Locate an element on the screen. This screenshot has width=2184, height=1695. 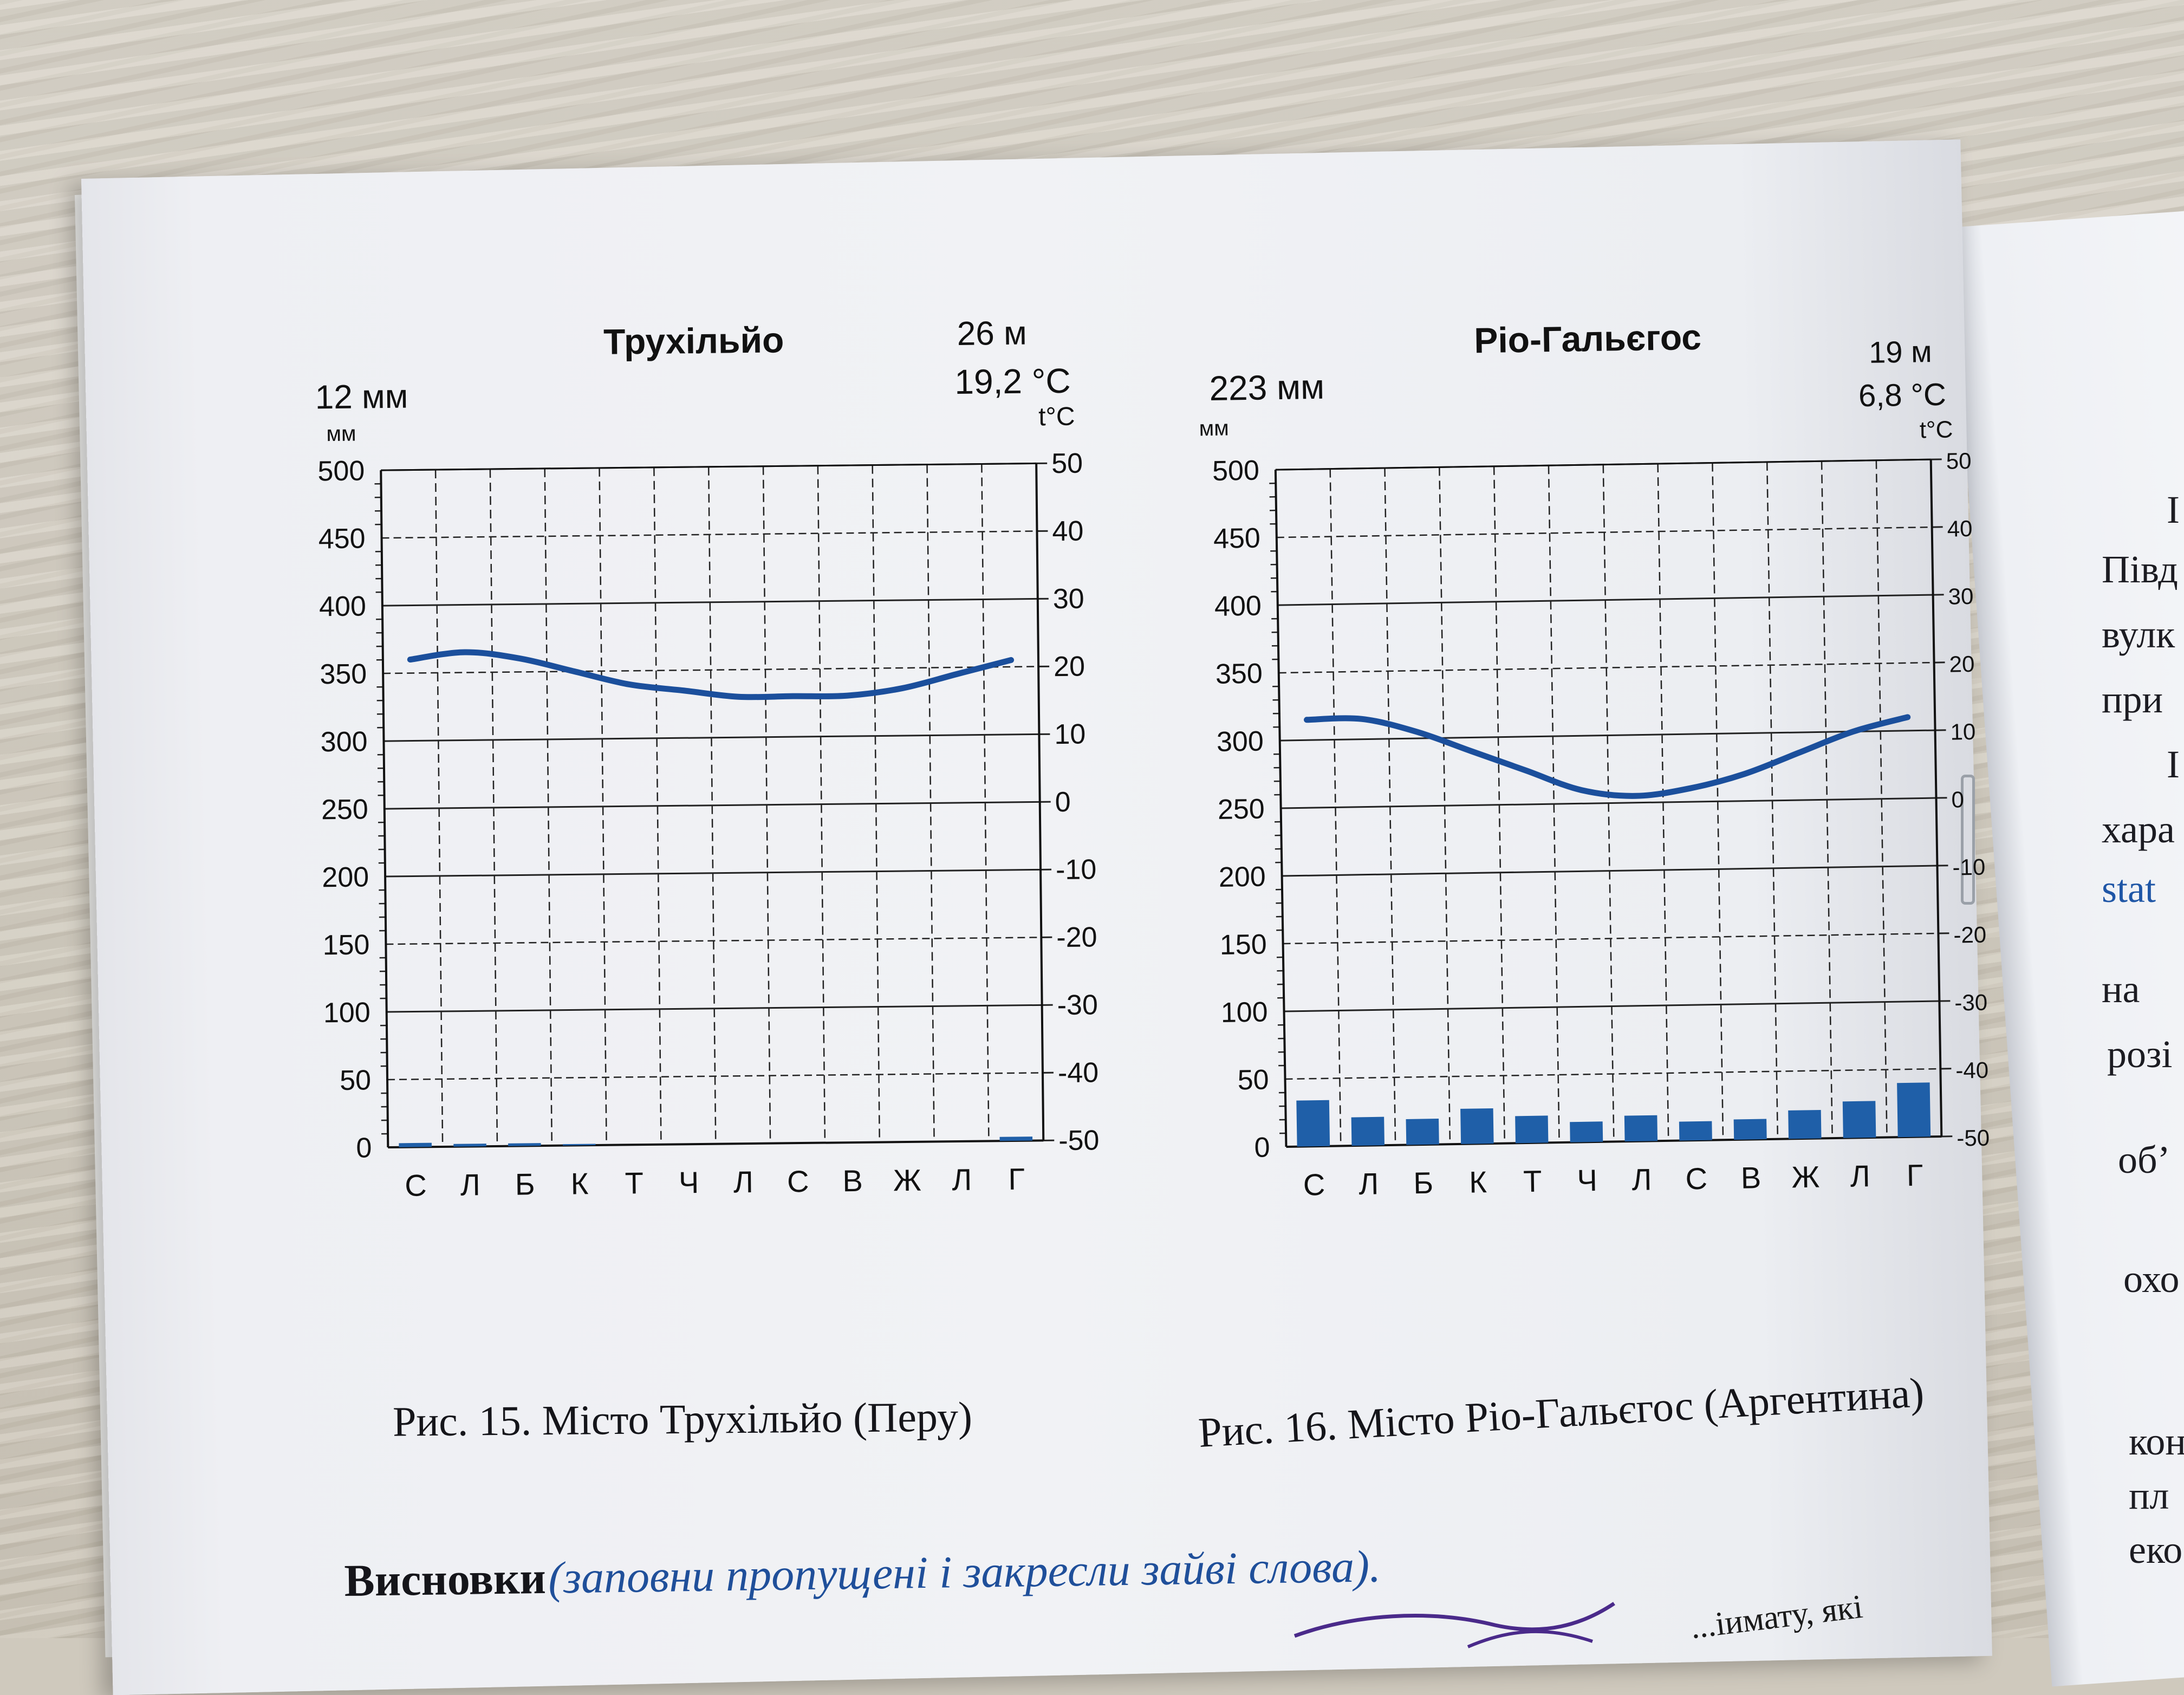
right-fragment: еко is located at coordinates (2155, 1550).